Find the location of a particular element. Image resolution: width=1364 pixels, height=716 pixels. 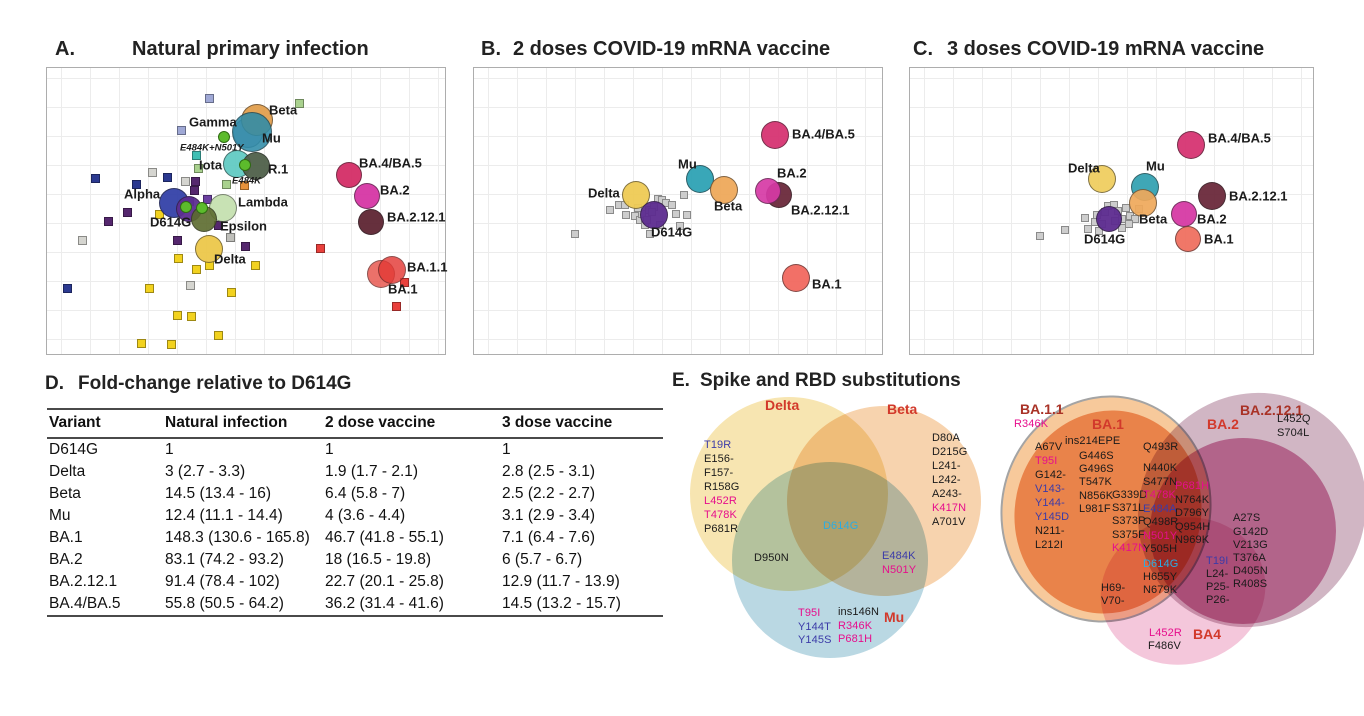

mutation-label: V70- is located at coordinates (1113, 601).